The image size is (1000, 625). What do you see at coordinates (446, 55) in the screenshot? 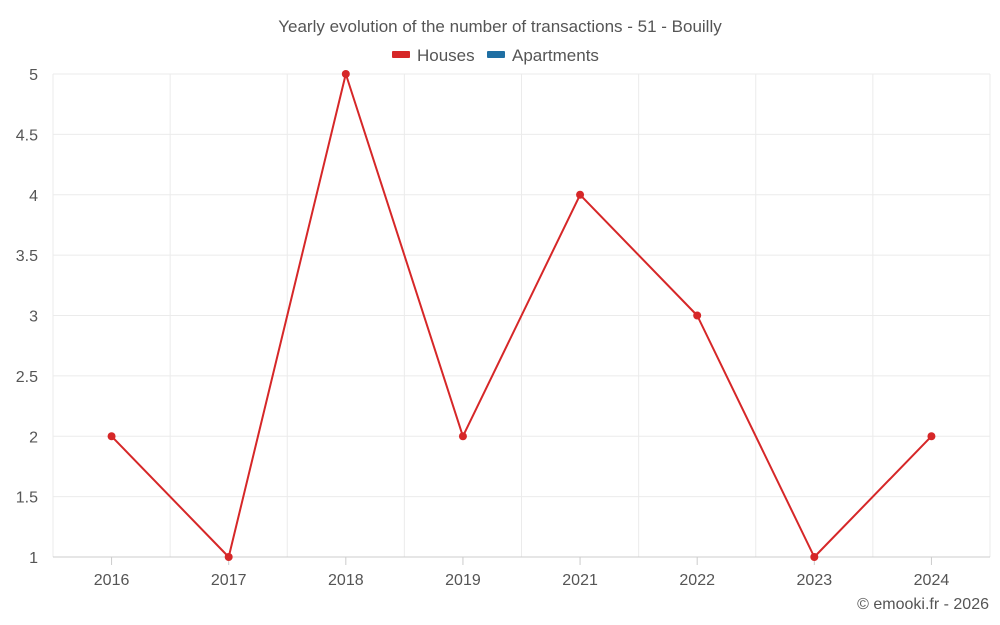
I see `legend-label-houses: Houses` at bounding box center [446, 55].